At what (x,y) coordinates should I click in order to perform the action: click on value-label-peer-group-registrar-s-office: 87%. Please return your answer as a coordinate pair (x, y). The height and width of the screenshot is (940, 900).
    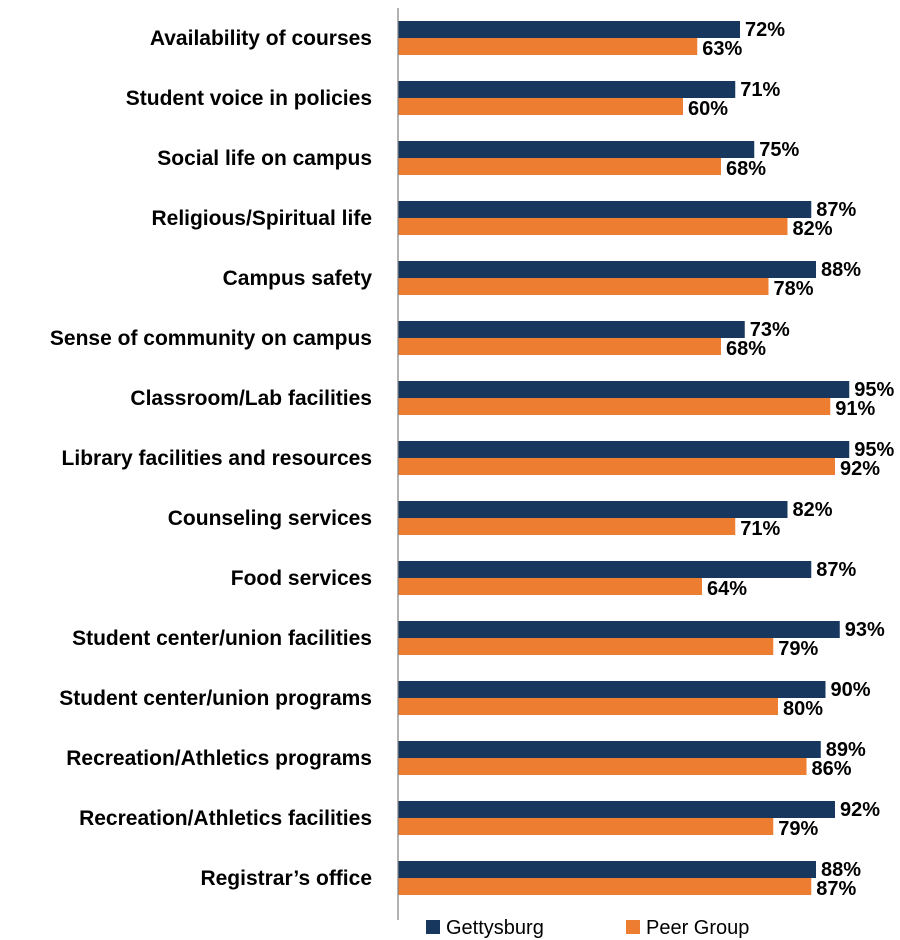
    Looking at the image, I should click on (836, 889).